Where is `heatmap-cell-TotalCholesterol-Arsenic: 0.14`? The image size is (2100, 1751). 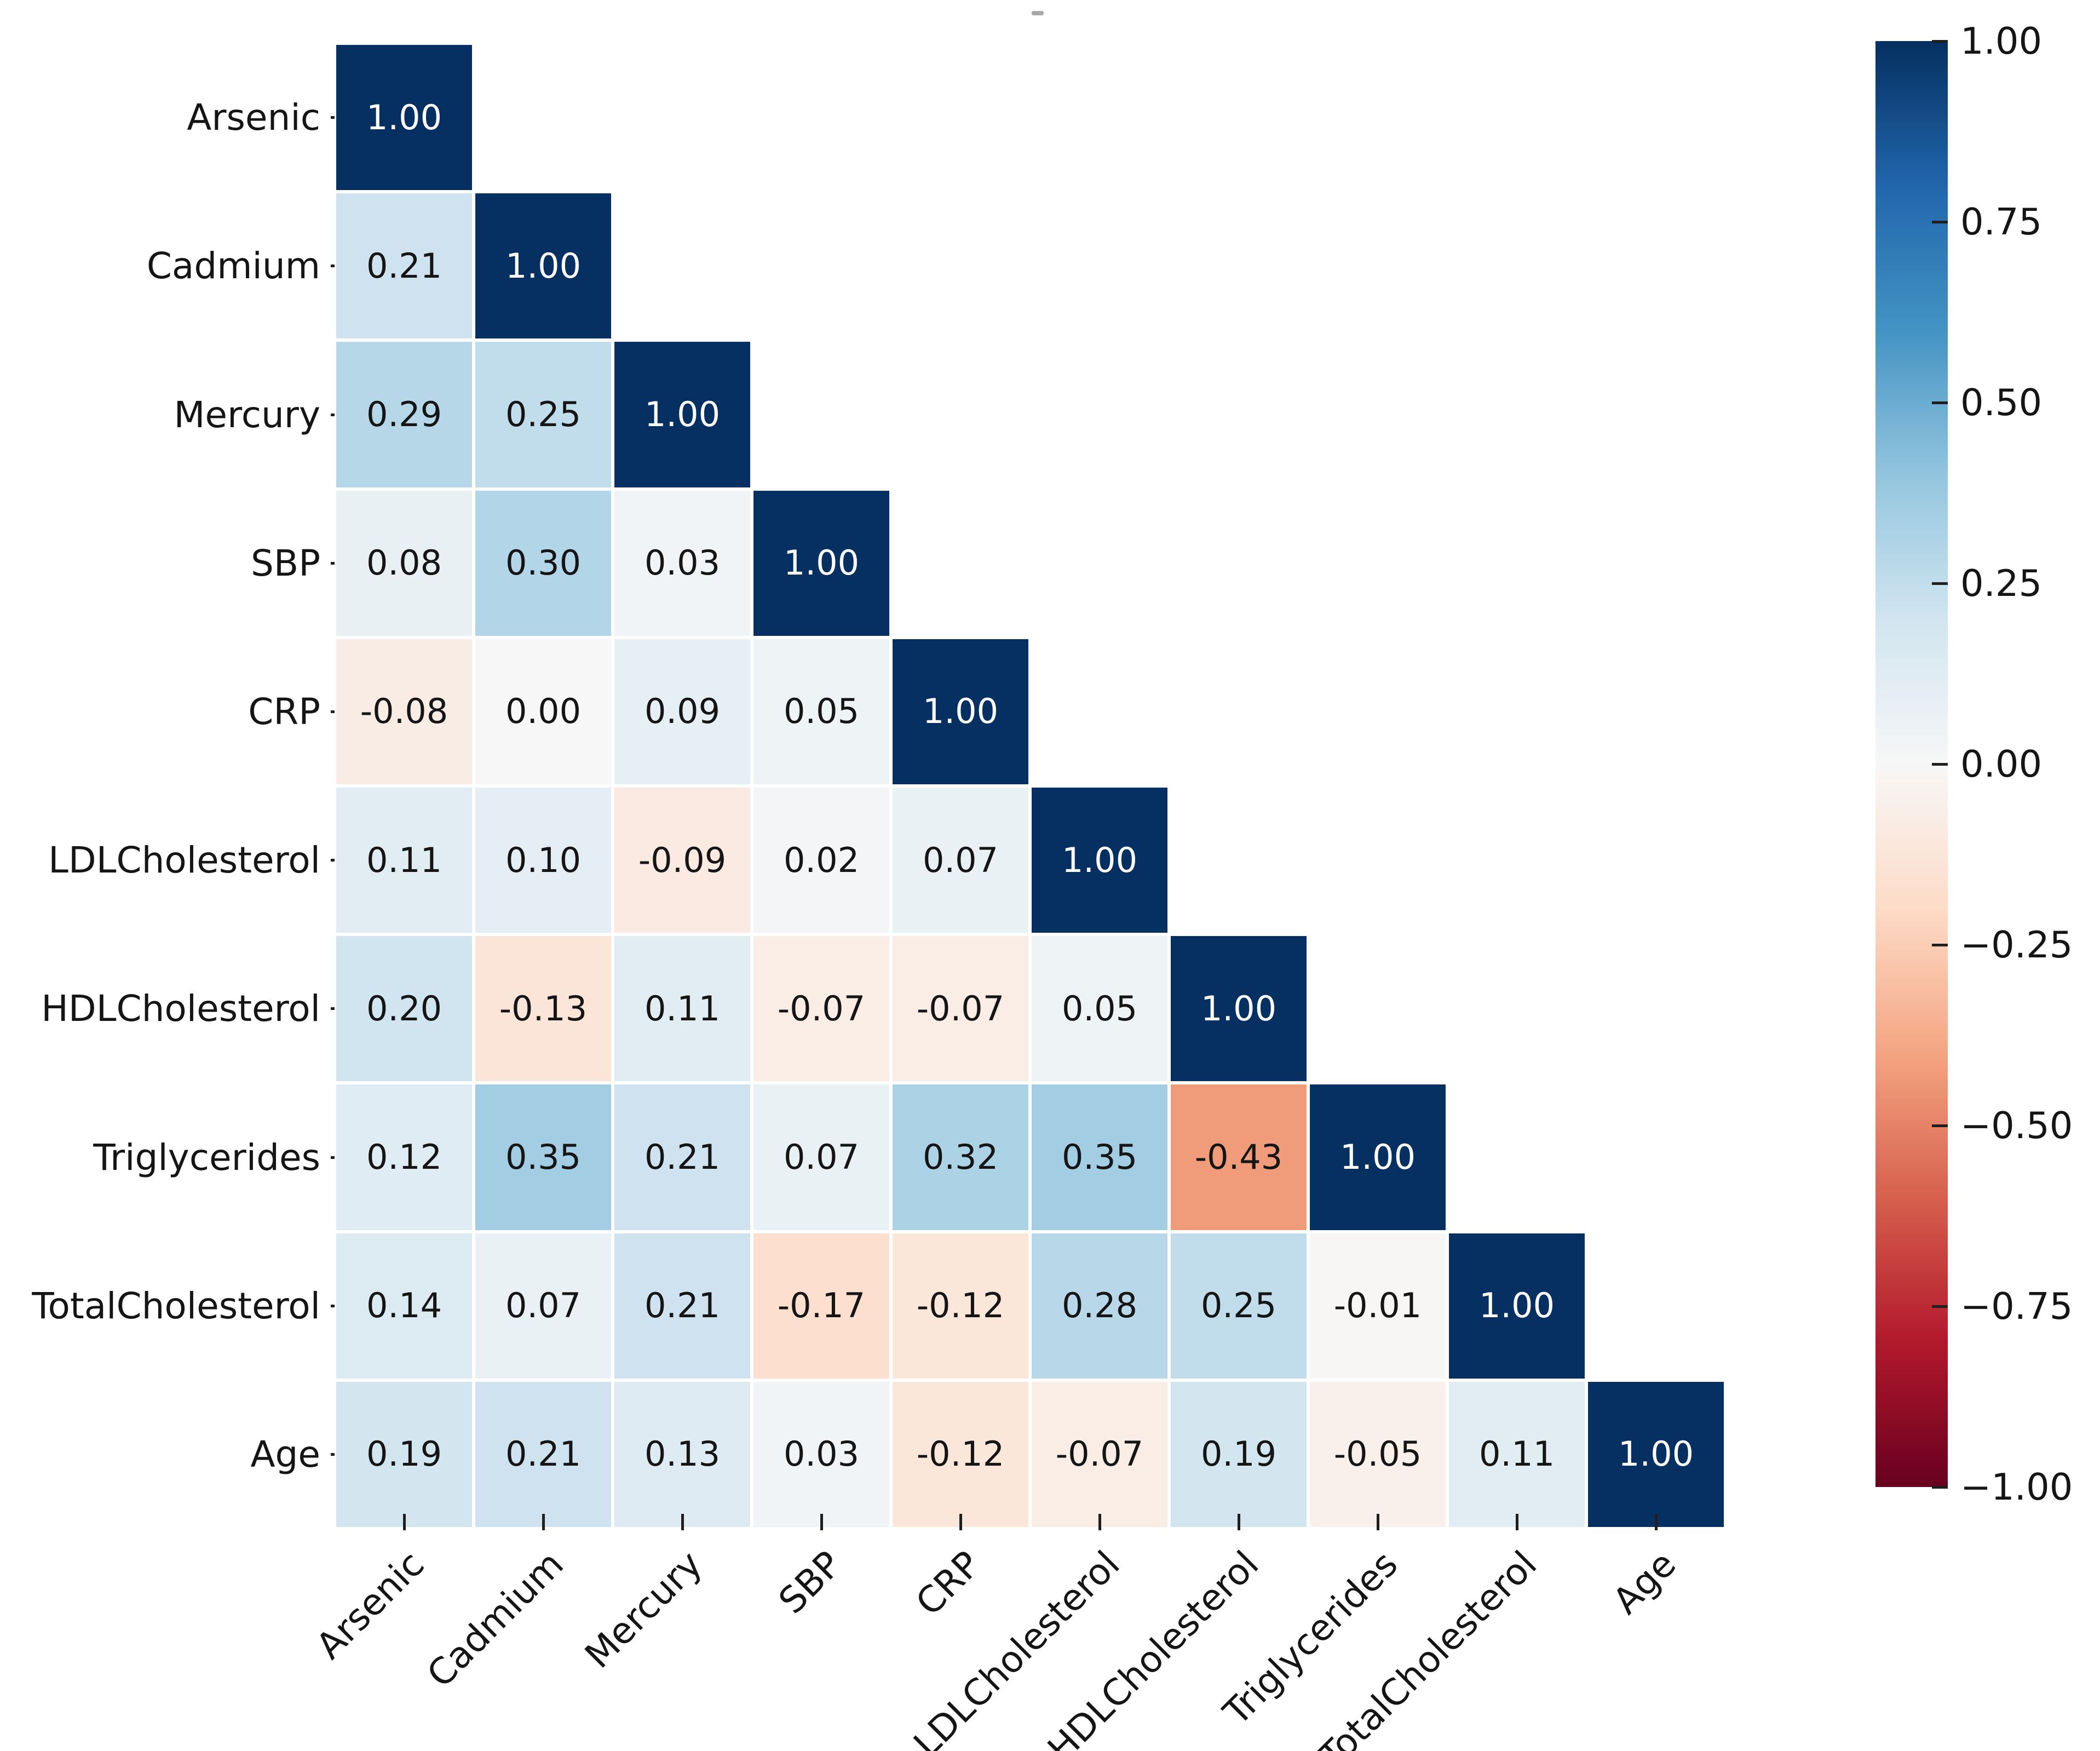
heatmap-cell-TotalCholesterol-Arsenic: 0.14 is located at coordinates (404, 1305).